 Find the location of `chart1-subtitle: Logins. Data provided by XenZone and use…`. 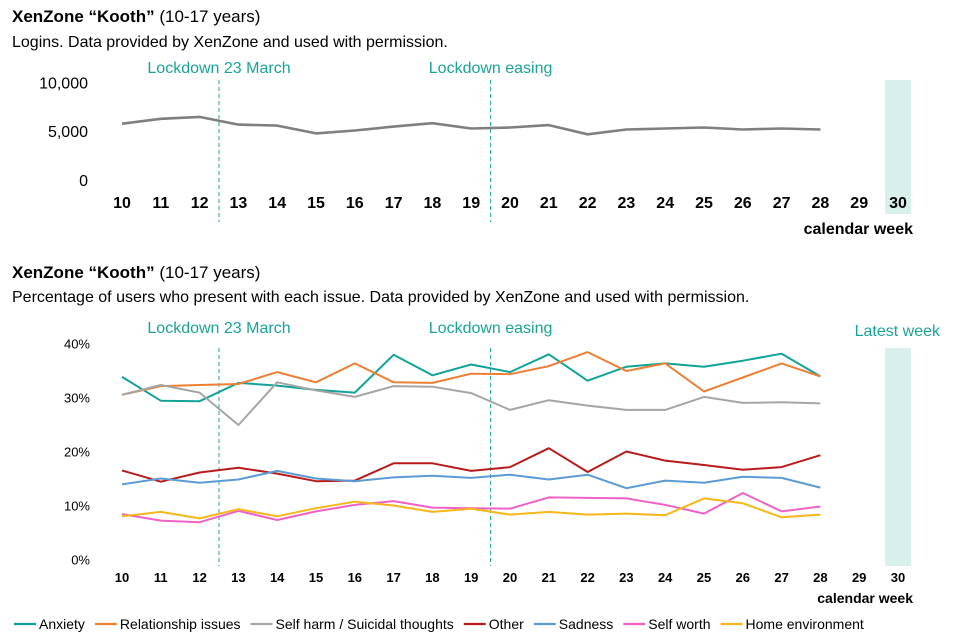

chart1-subtitle: Logins. Data provided by XenZone and use… is located at coordinates (230, 42).